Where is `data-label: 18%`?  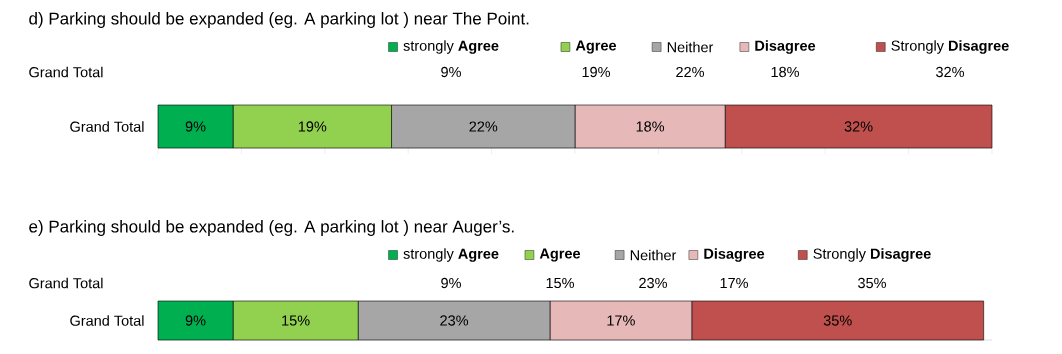 data-label: 18% is located at coordinates (650, 126).